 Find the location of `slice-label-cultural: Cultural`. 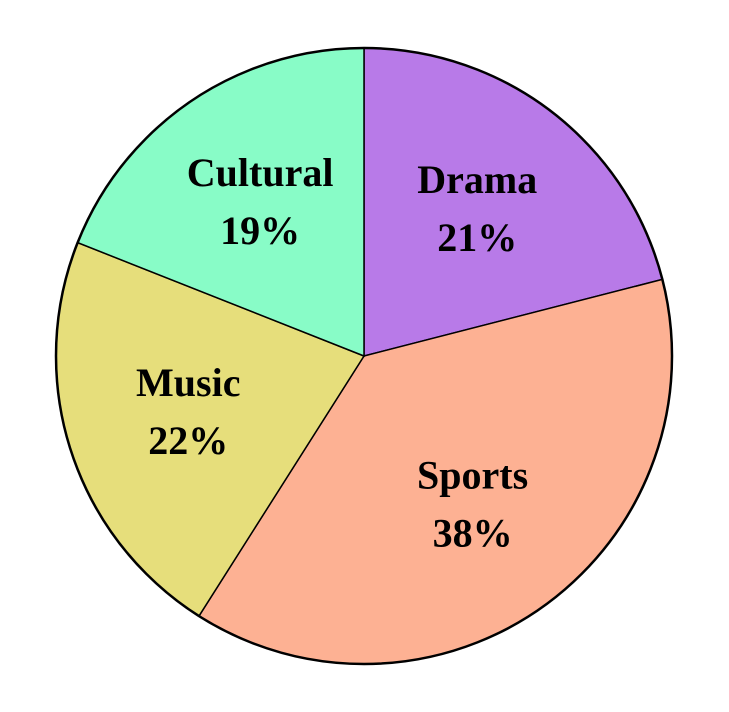

slice-label-cultural: Cultural is located at coordinates (260, 172).